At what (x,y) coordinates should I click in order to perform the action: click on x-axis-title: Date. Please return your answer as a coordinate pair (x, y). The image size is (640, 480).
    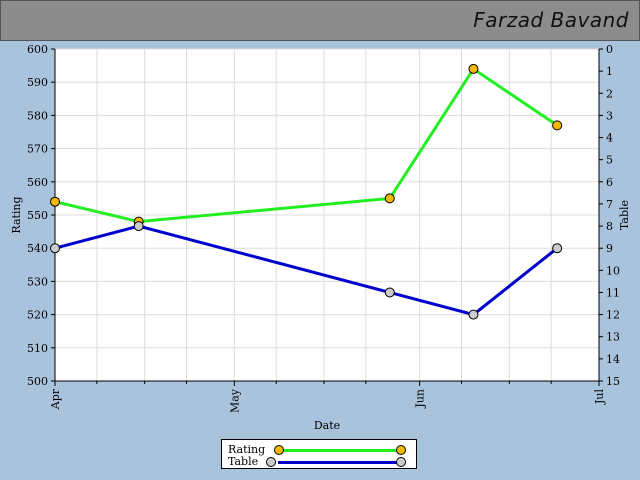
    Looking at the image, I should click on (327, 425).